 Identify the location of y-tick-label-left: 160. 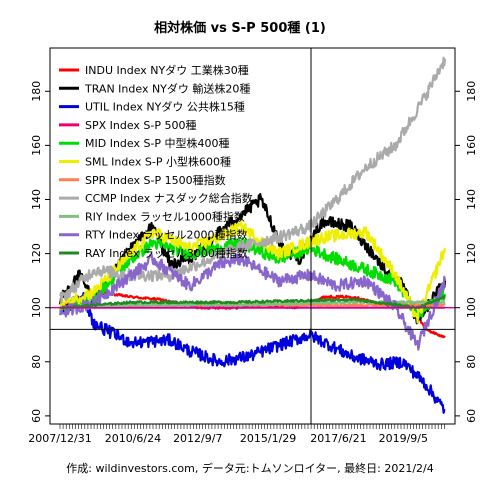
(36, 145).